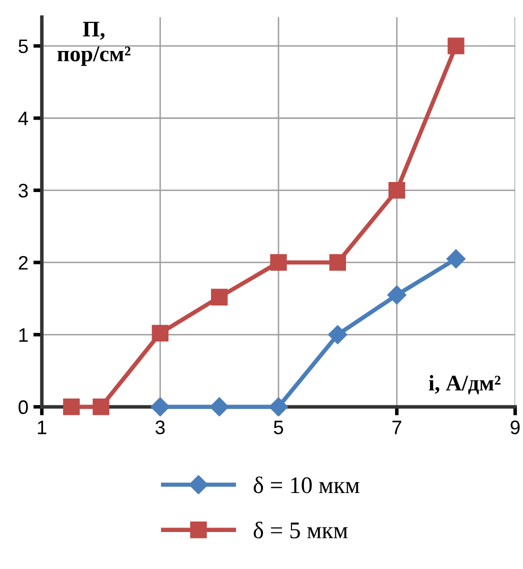  I want to click on y-axis-title: П, пор/см², so click(93, 44).